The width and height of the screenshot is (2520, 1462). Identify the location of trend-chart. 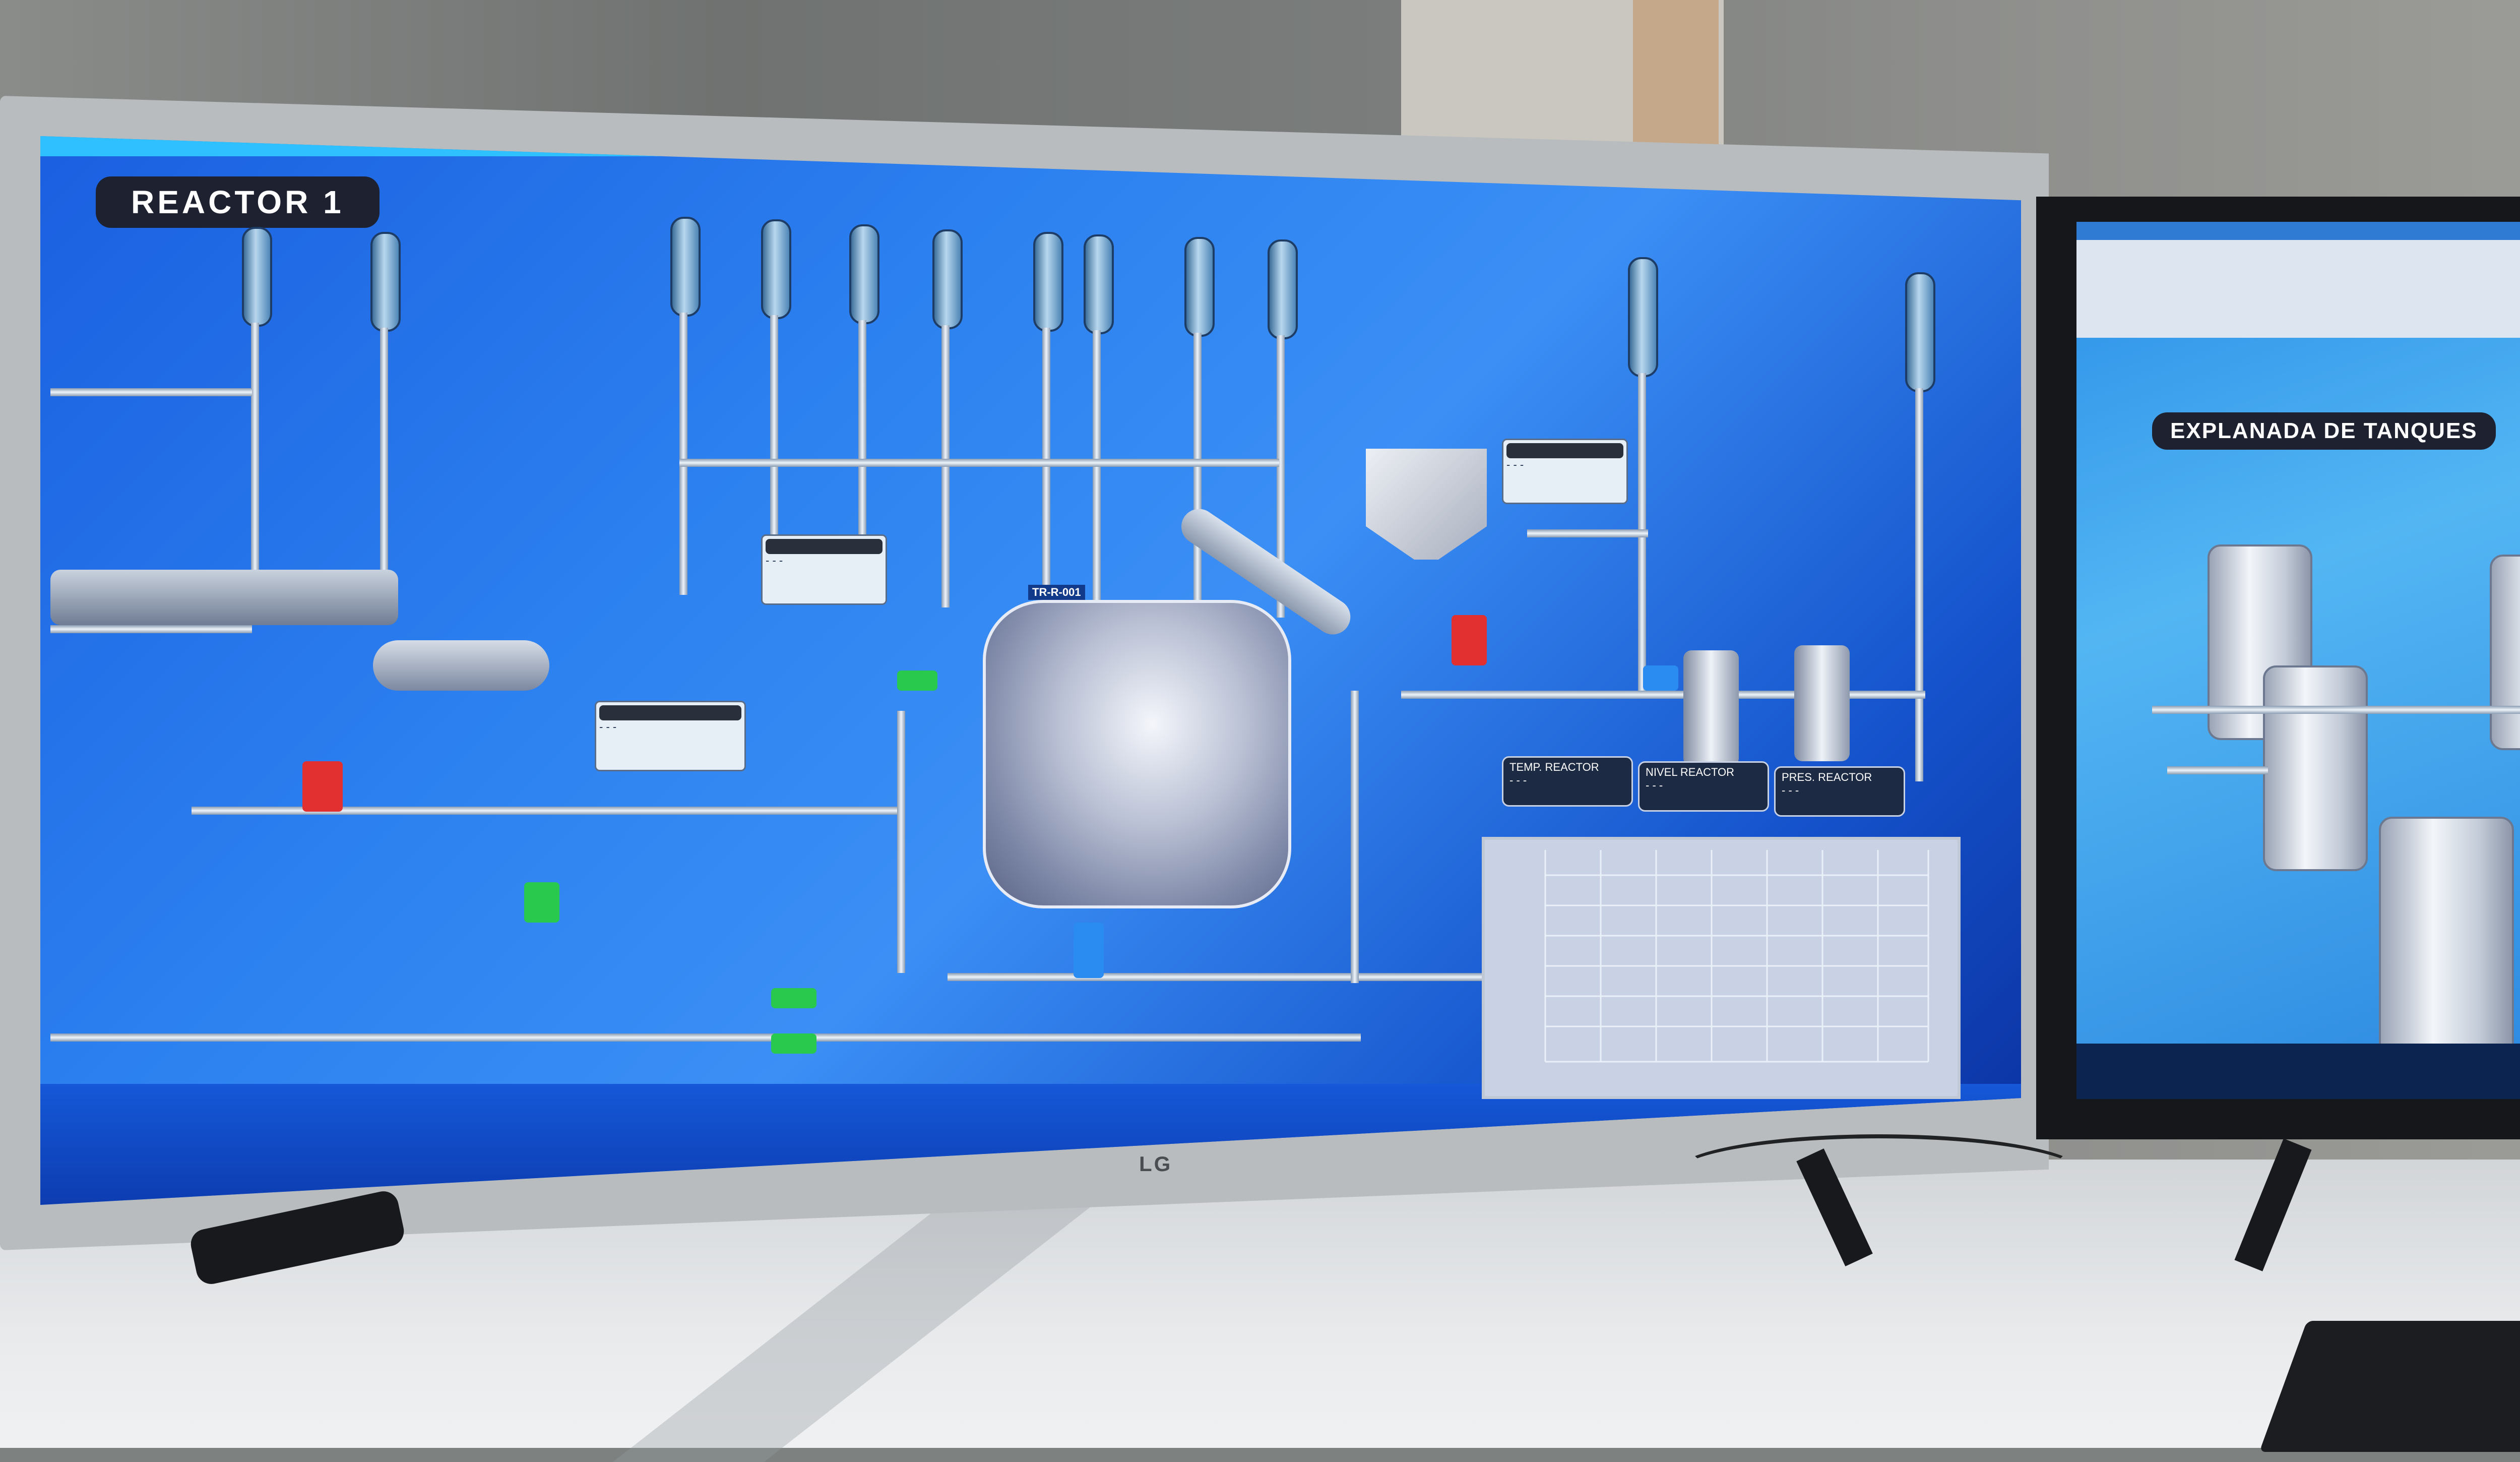
(1721, 968).